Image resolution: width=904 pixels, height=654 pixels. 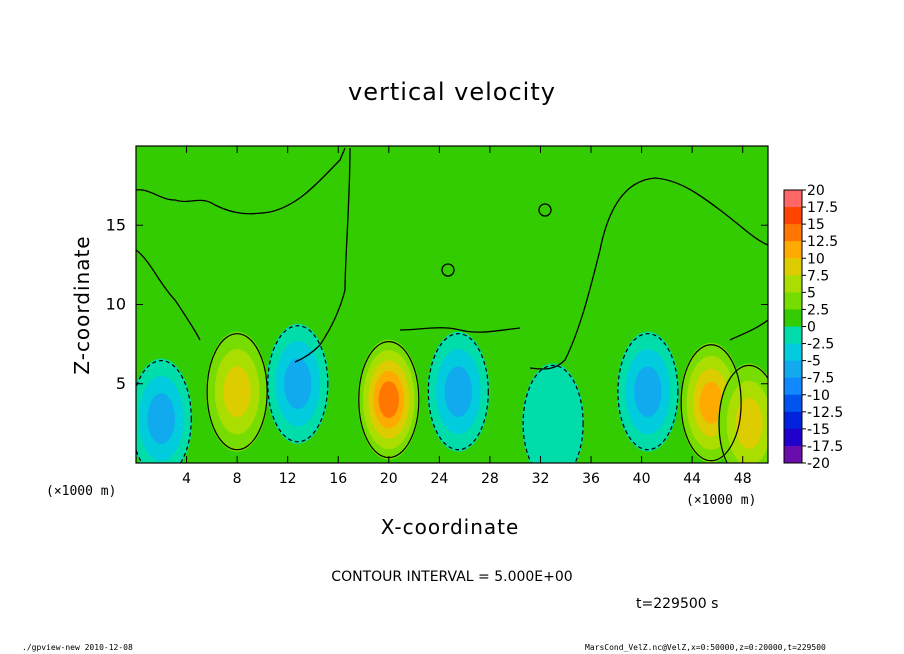 What do you see at coordinates (816, 259) in the screenshot?
I see `colorbar-tick-label: 10` at bounding box center [816, 259].